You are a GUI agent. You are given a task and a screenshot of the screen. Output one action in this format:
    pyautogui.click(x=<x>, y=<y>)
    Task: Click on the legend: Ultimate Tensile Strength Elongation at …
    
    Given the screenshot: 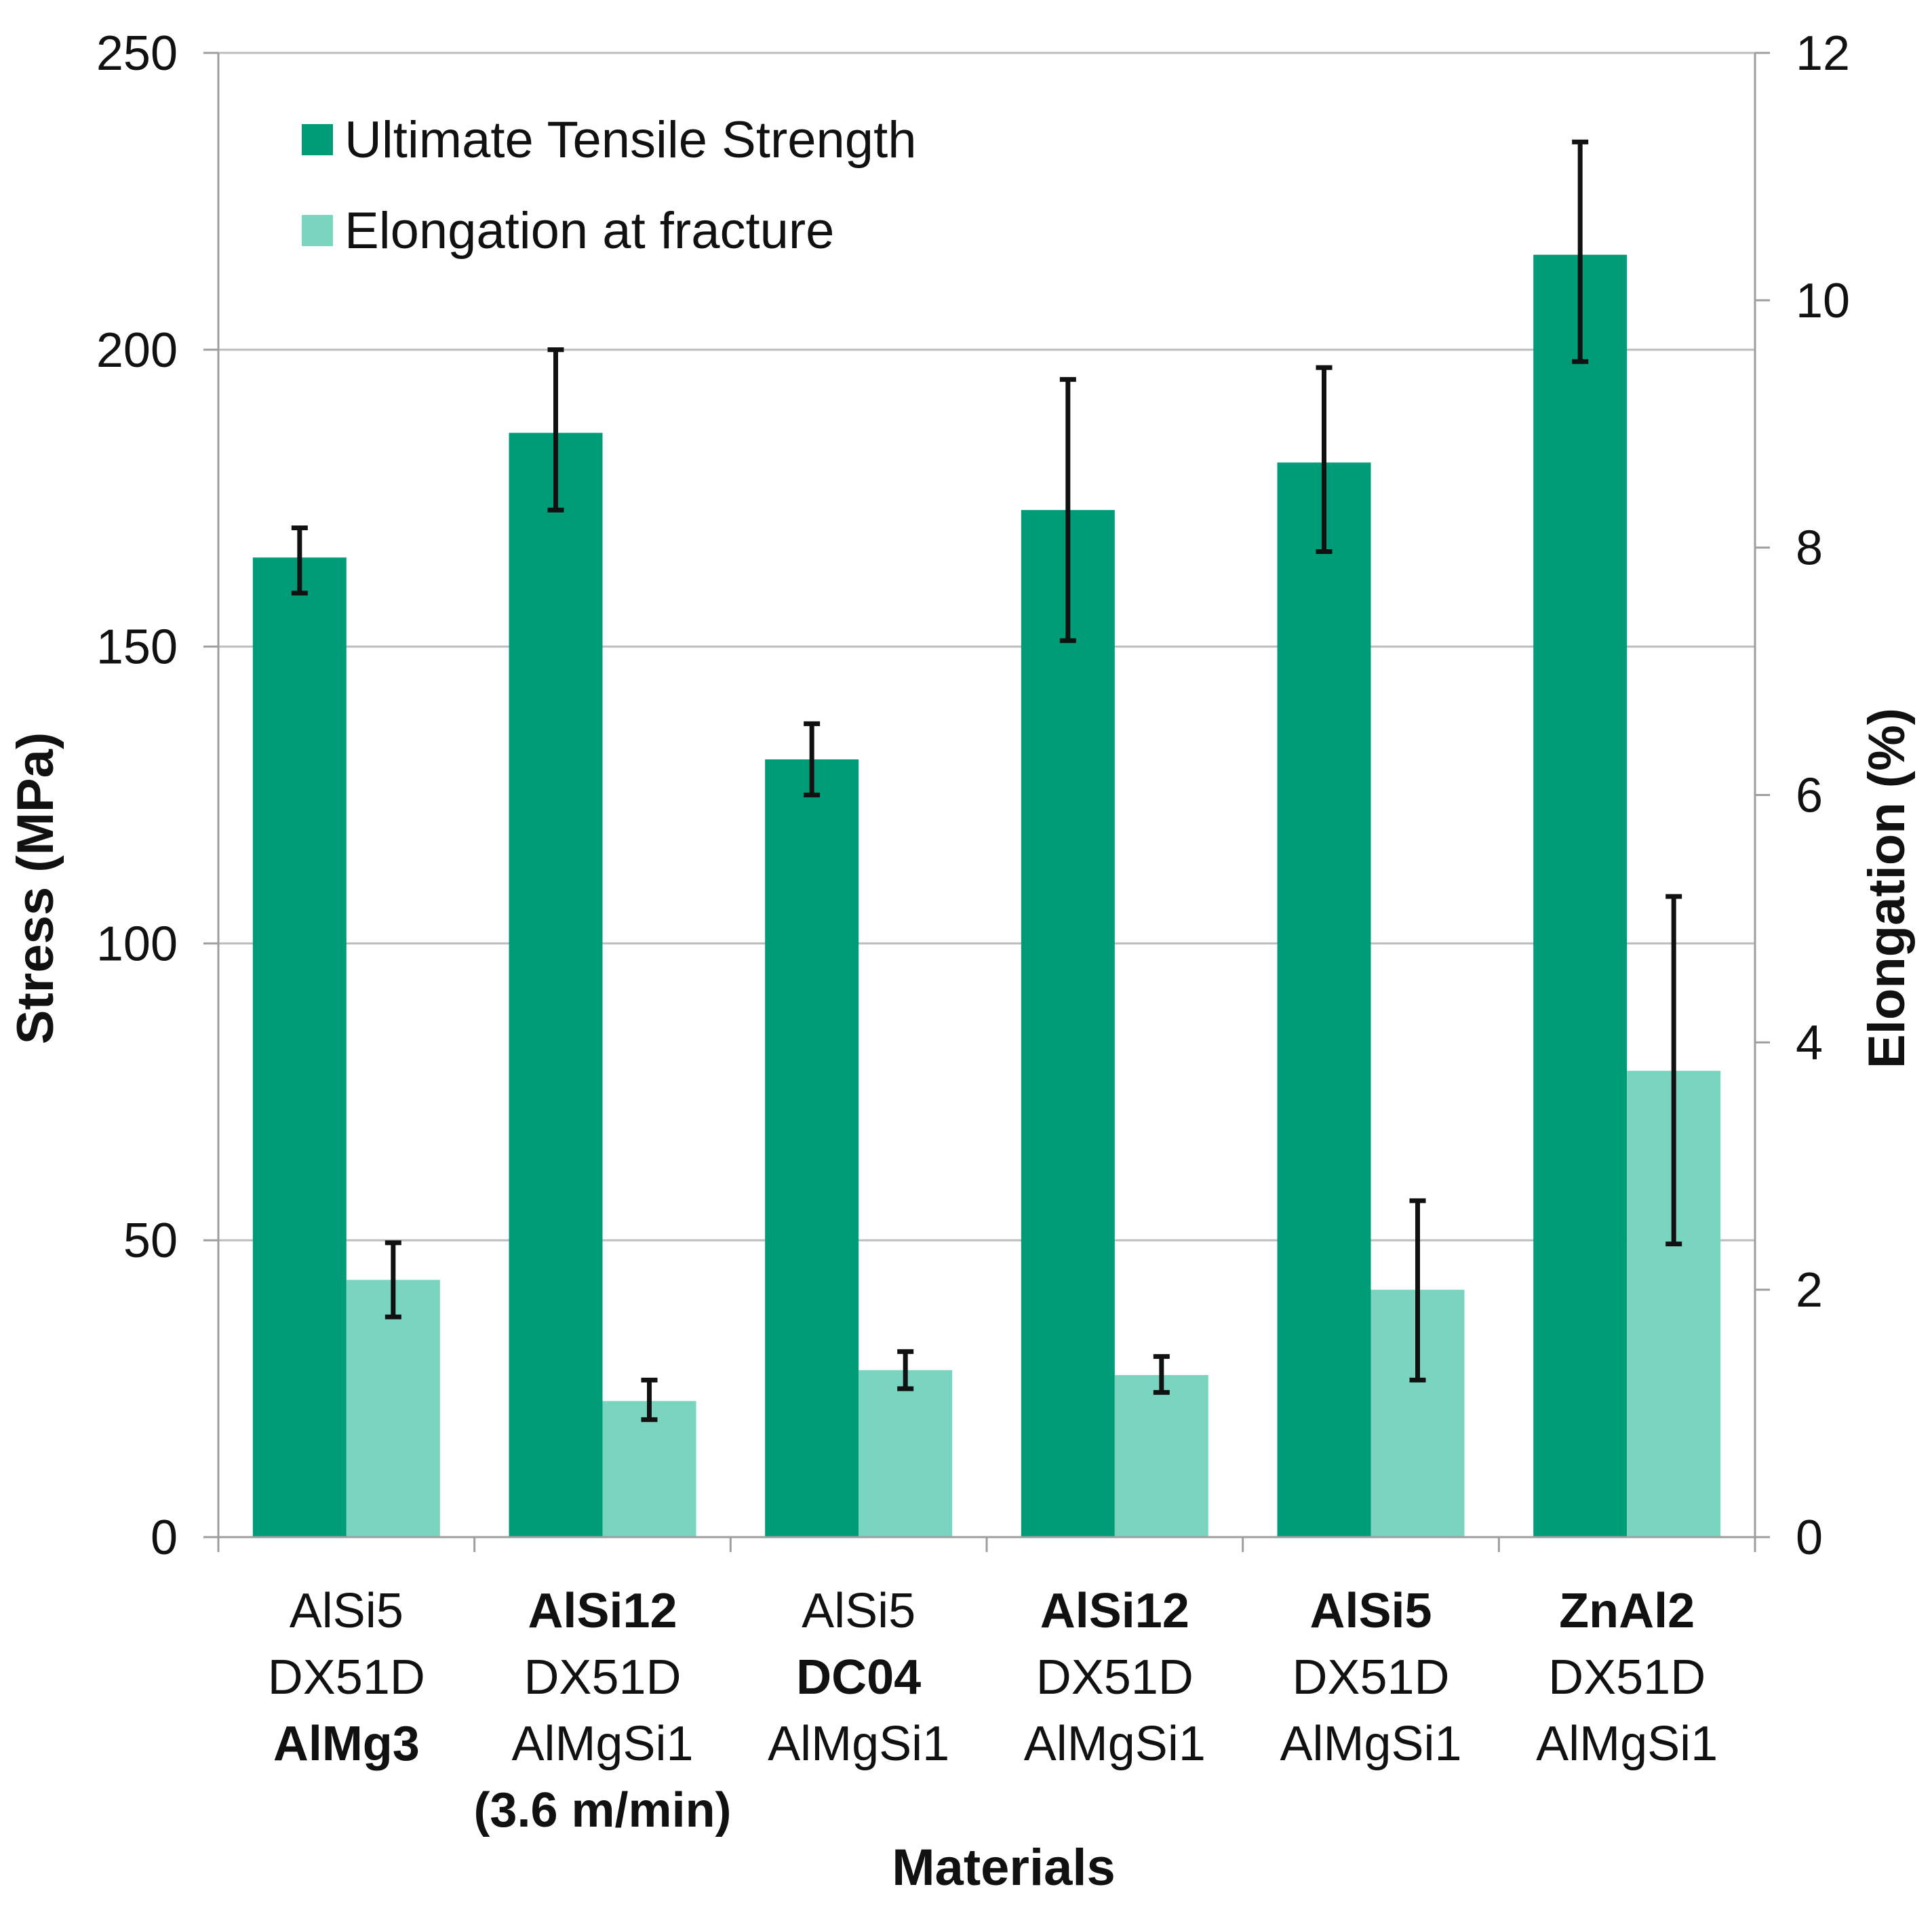 What is the action you would take?
    pyautogui.click(x=609, y=185)
    